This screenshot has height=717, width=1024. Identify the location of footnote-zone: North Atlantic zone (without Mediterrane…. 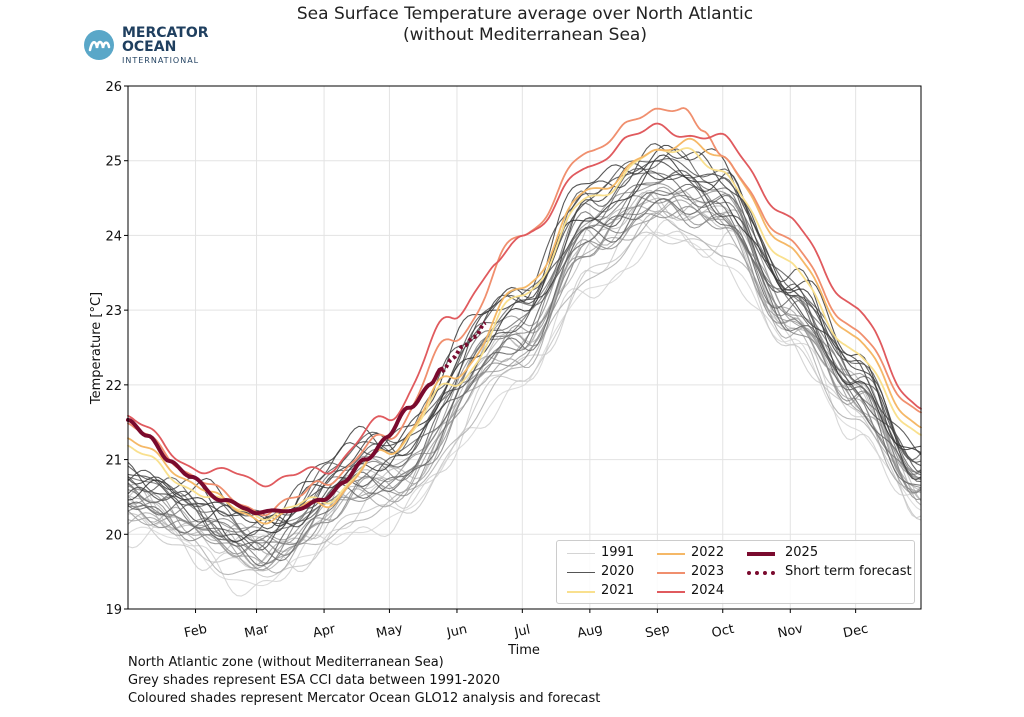
(286, 662).